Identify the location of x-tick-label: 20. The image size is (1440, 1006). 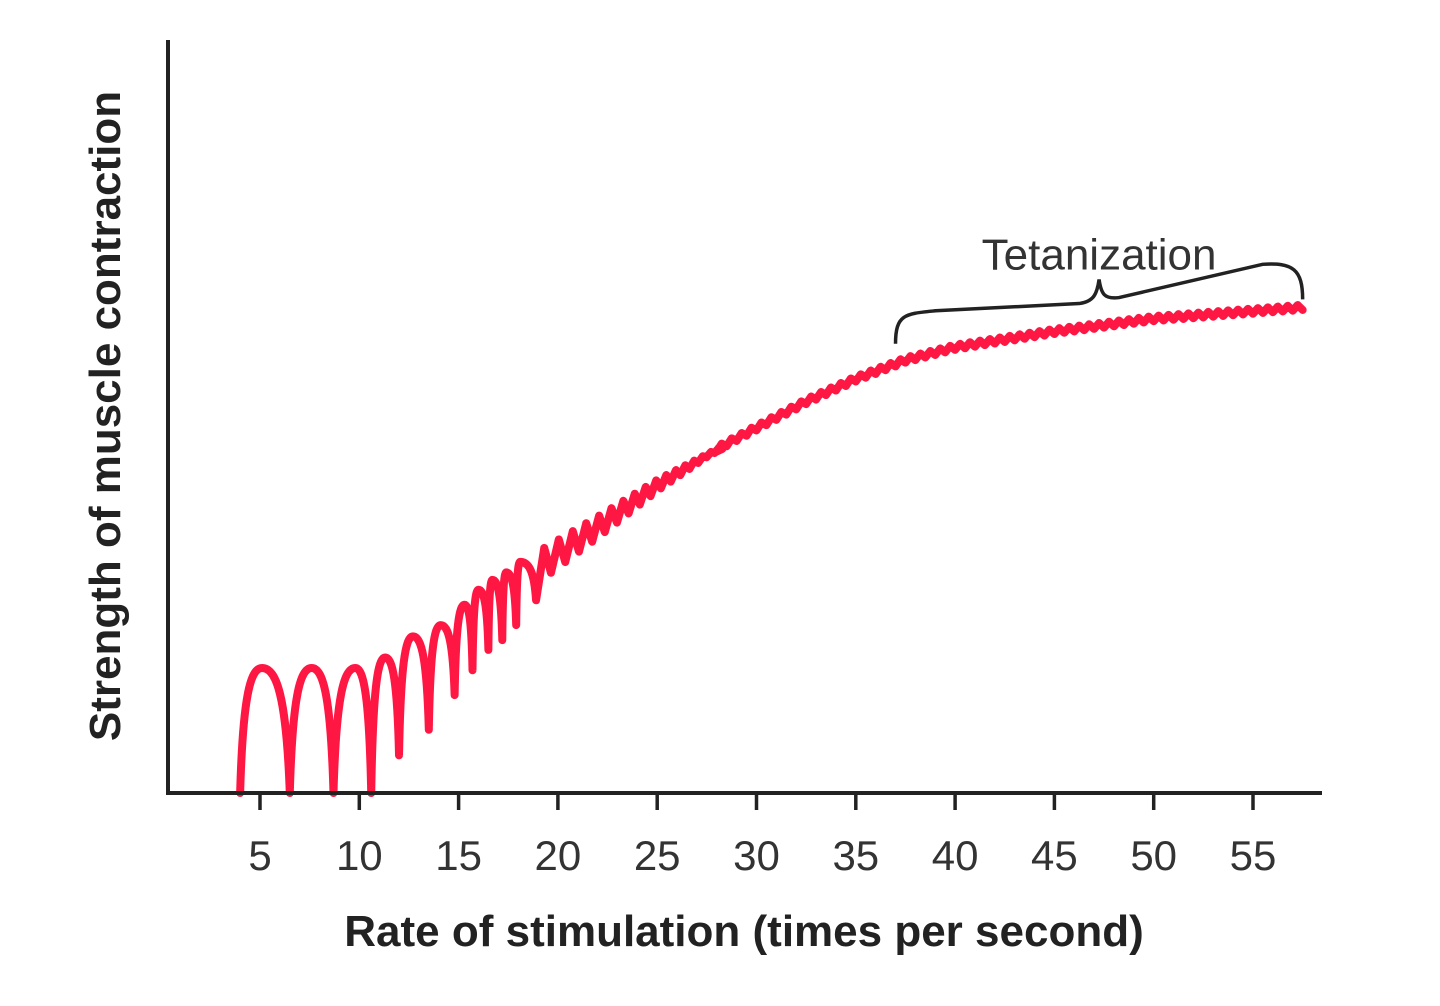
(558, 855).